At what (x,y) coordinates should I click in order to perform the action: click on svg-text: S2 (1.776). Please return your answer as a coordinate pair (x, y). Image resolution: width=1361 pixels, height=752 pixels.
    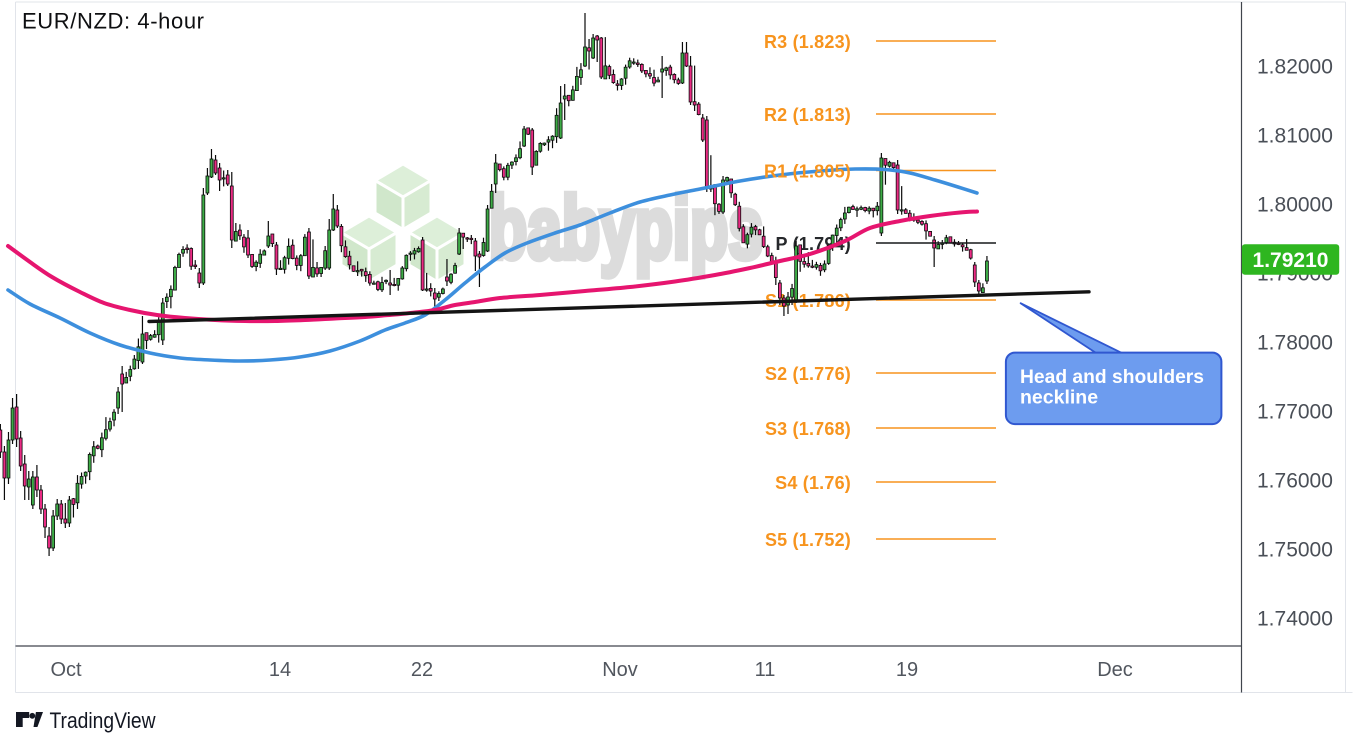
    Looking at the image, I should click on (808, 374).